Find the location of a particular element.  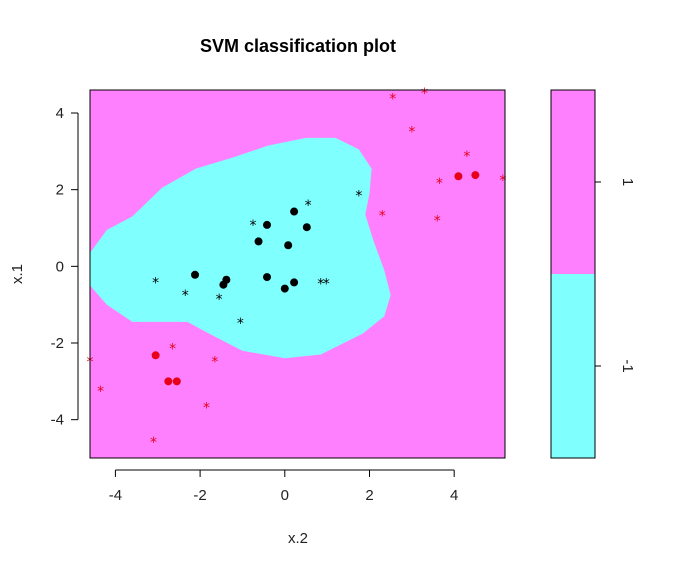

y-tick-label: 0 is located at coordinates (60, 266).